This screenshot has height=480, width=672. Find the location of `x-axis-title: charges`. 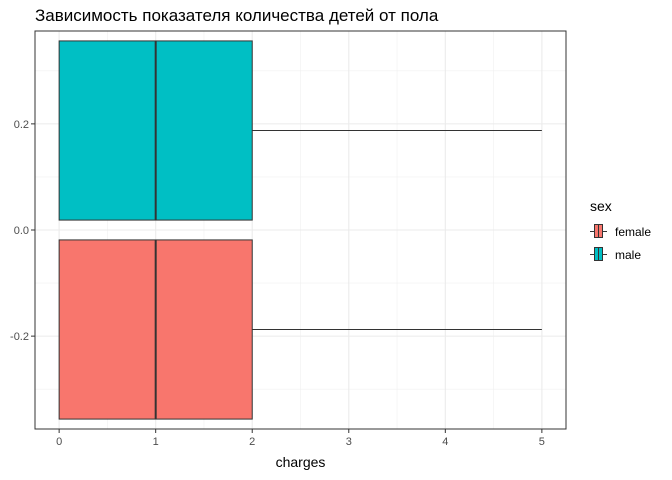

x-axis-title: charges is located at coordinates (301, 462).